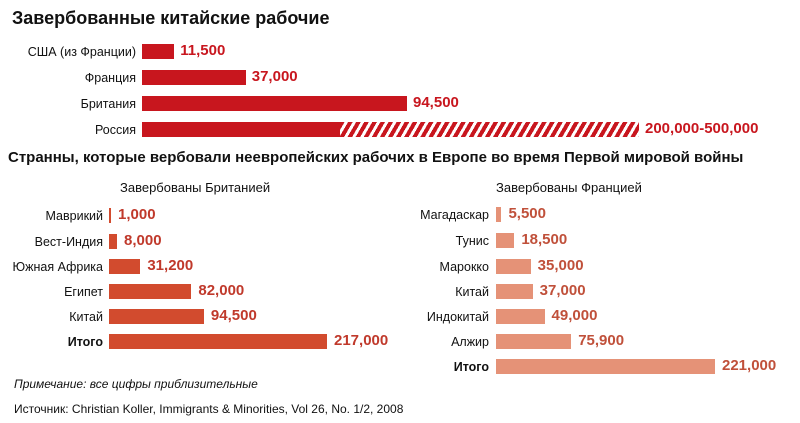 Image resolution: width=800 pixels, height=423 pixels. Describe the element at coordinates (470, 342) in the screenshot. I see `bar-label: Алжир` at that location.